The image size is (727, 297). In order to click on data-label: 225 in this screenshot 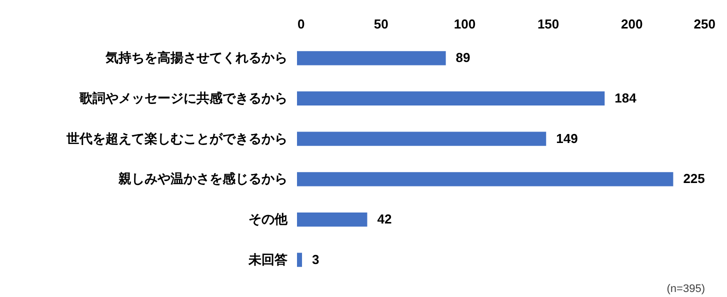, I will do `click(694, 178)`.